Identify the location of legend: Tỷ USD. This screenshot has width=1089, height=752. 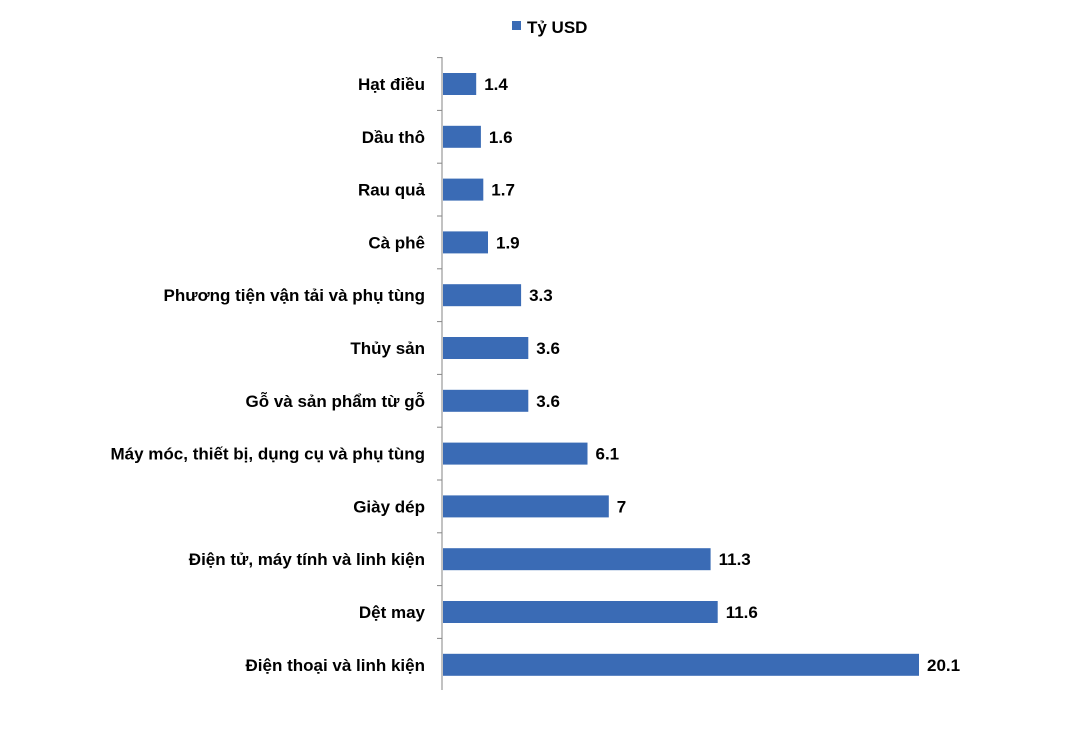
(549, 27).